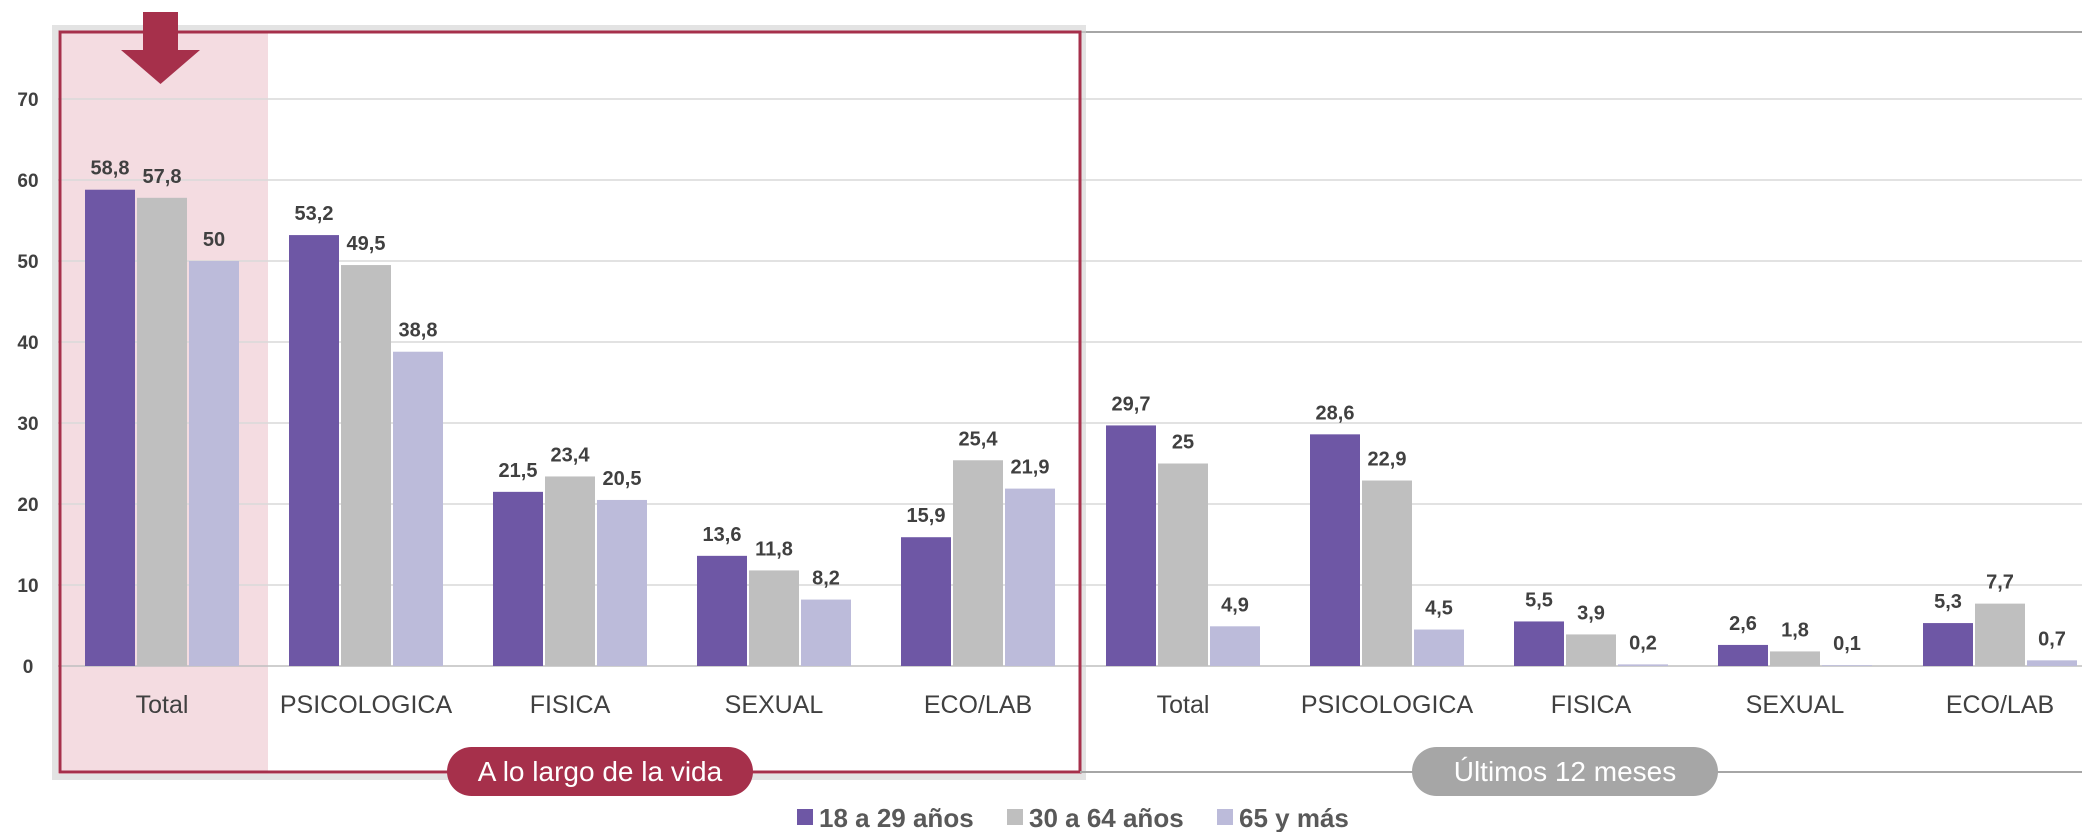 The image size is (2082, 832). What do you see at coordinates (926, 516) in the screenshot?
I see `data-label: 15,9` at bounding box center [926, 516].